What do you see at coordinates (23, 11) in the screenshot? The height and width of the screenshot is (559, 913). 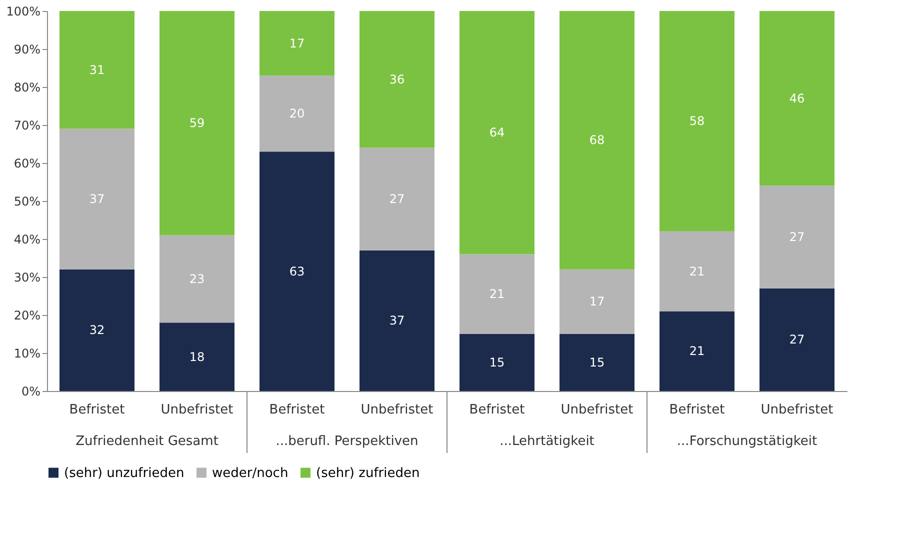 I see `y-tick-label: 100%` at bounding box center [23, 11].